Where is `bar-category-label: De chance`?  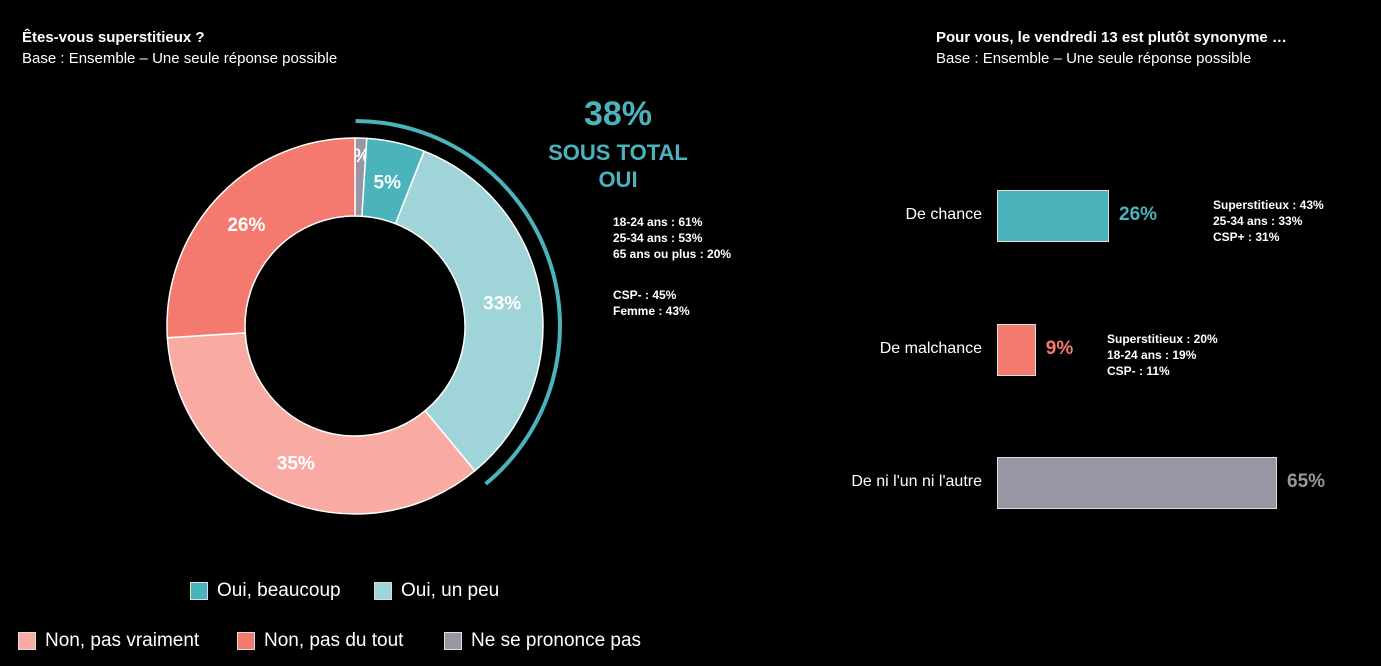 bar-category-label: De chance is located at coordinates (944, 214).